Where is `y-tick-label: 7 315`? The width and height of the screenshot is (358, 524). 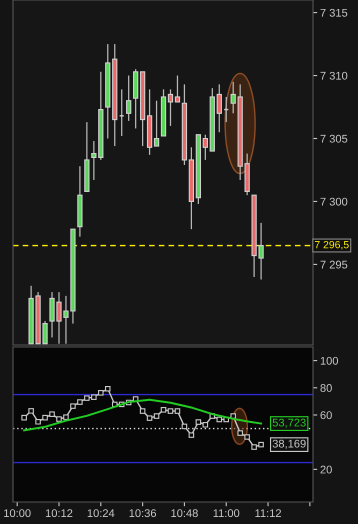
y-tick-label: 7 315 is located at coordinates (334, 12).